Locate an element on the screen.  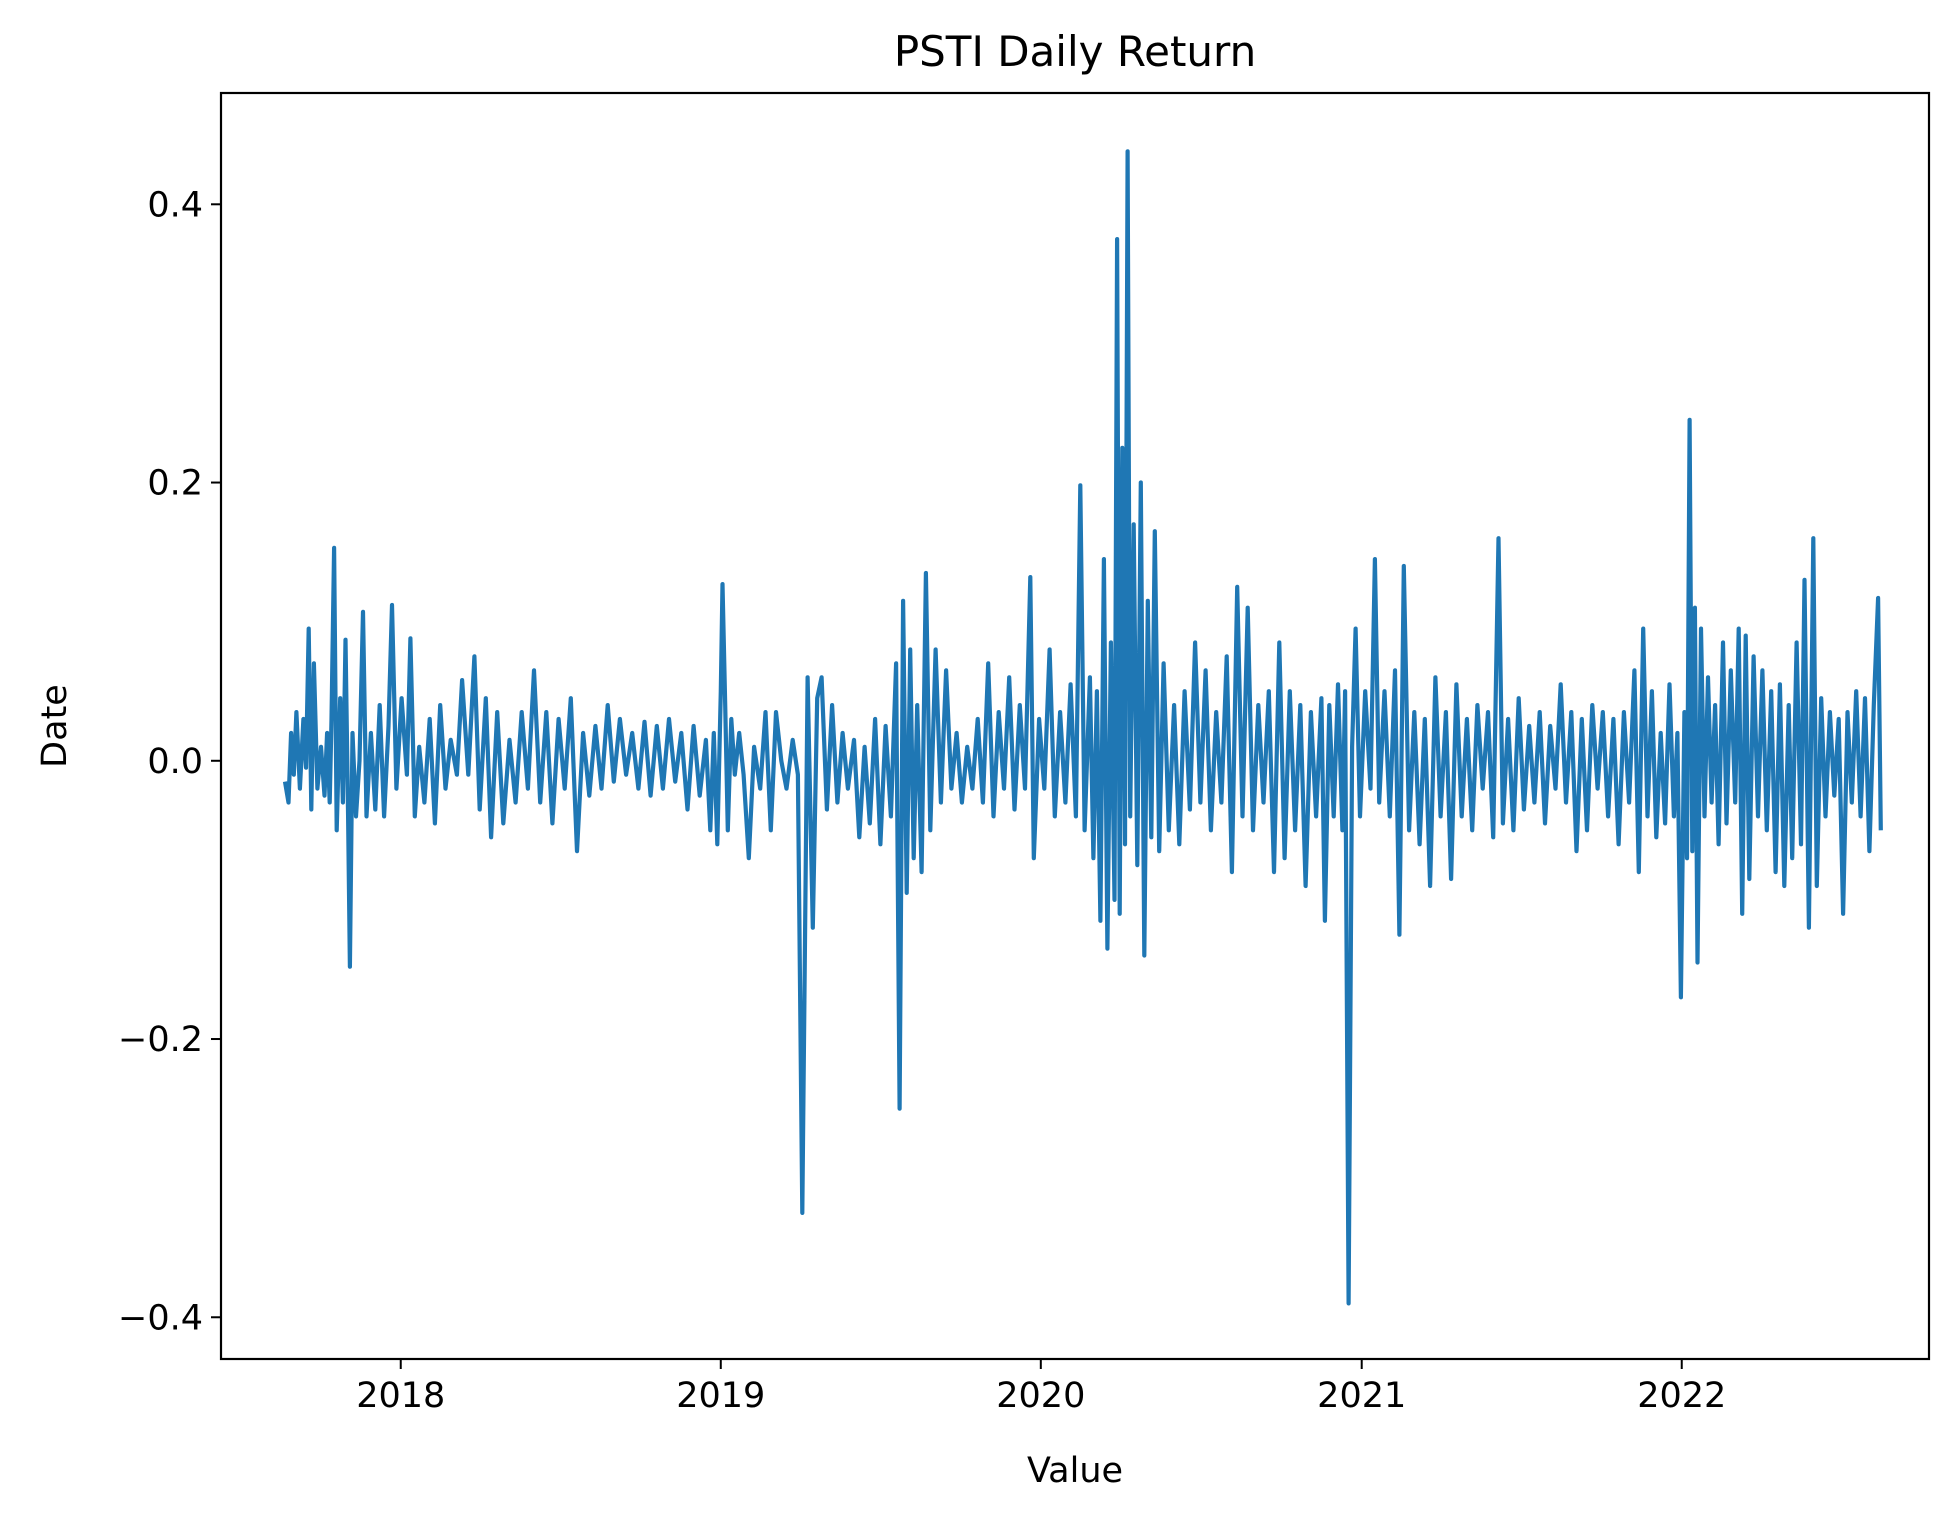
x-axis-label: Value is located at coordinates (1075, 1471).